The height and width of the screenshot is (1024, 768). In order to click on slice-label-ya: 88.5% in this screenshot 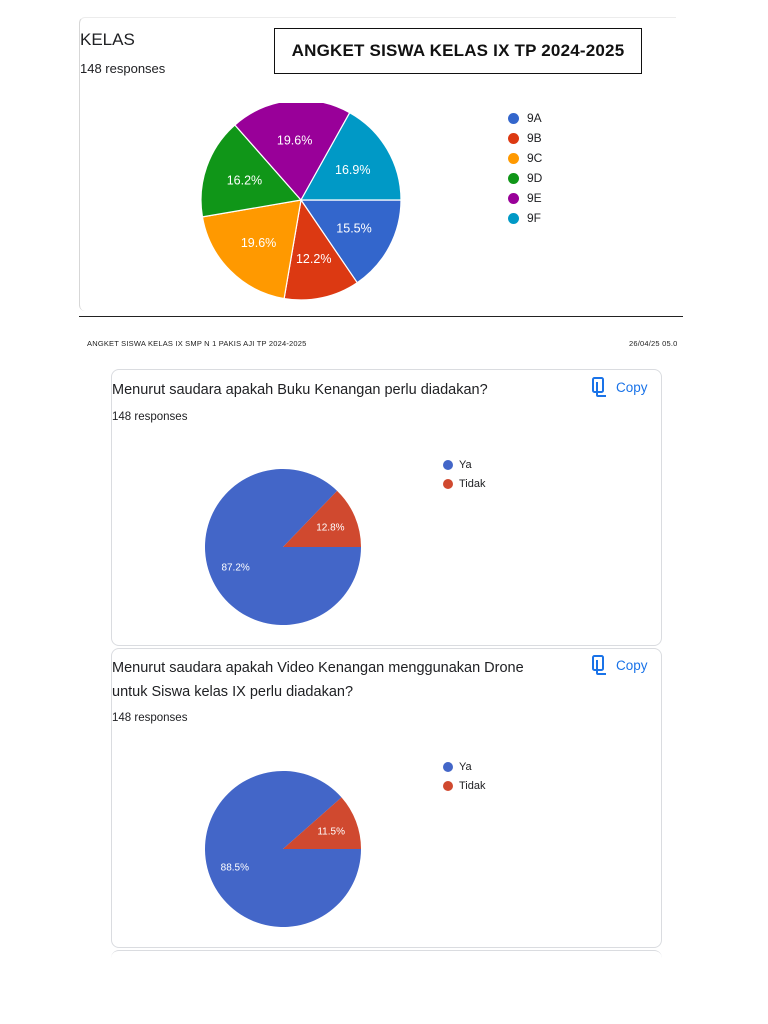, I will do `click(235, 868)`.